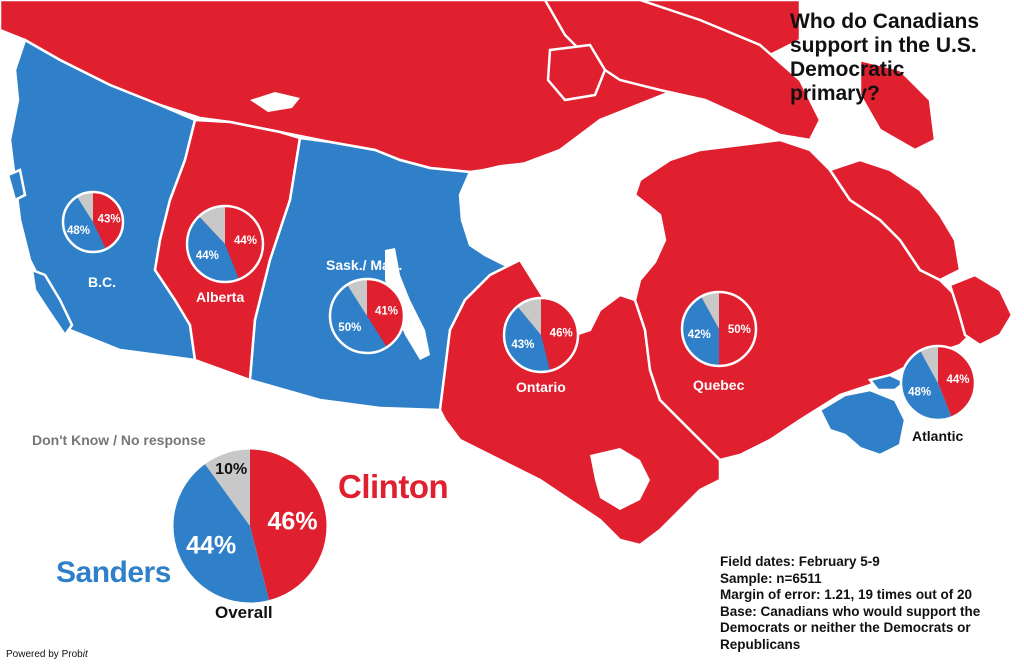 The image size is (1024, 665). What do you see at coordinates (938, 436) in the screenshot?
I see `region-label-atlantic: Atlantic` at bounding box center [938, 436].